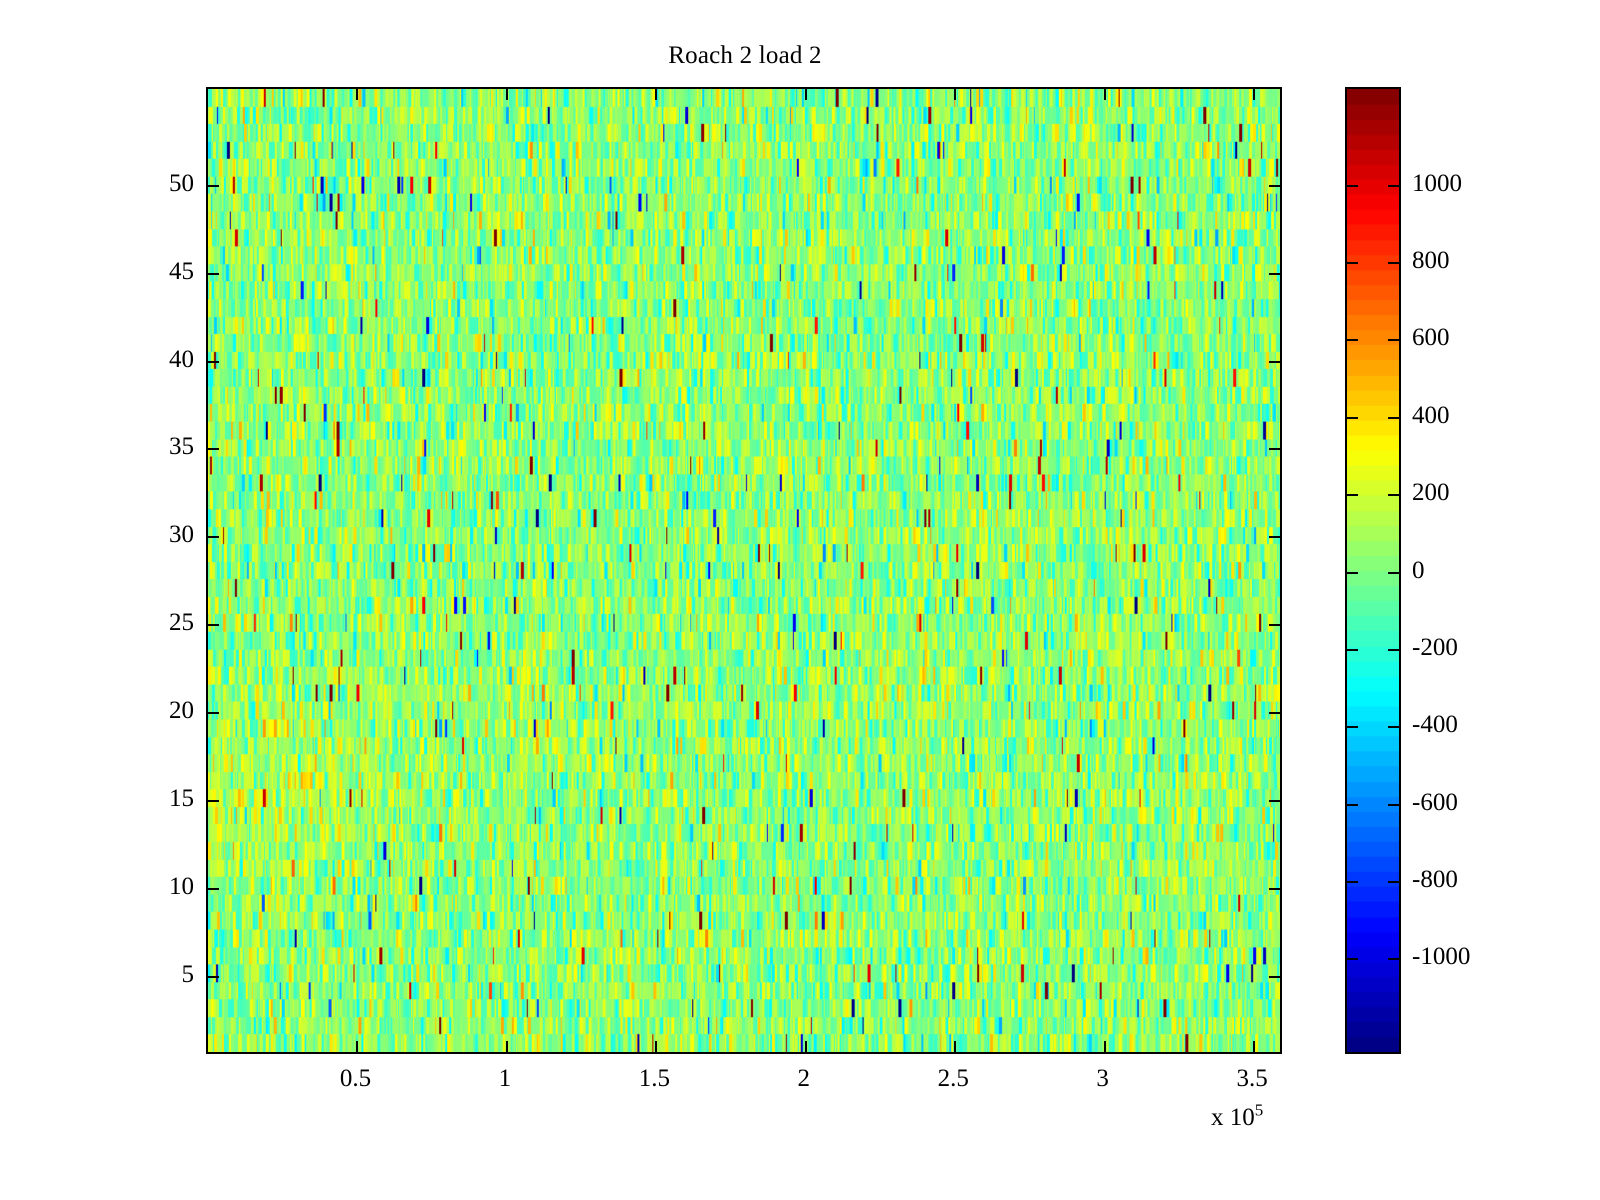  What do you see at coordinates (654, 1078) in the screenshot?
I see `x-tick-label: 1.5` at bounding box center [654, 1078].